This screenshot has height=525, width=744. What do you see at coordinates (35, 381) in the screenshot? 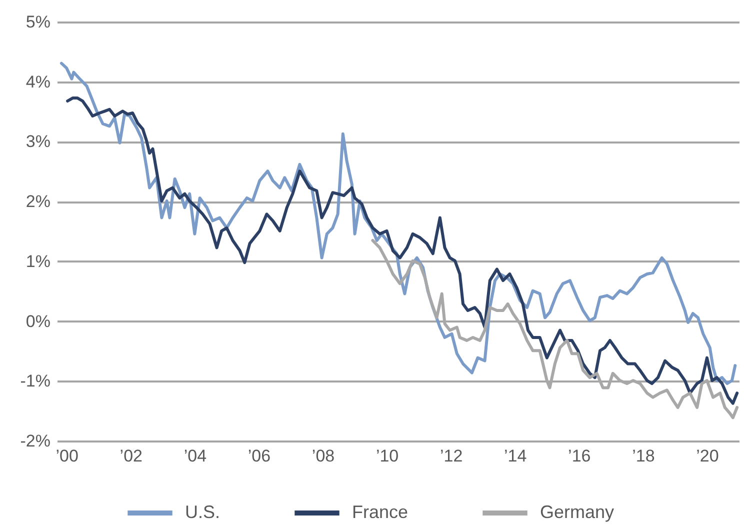
I see `y-tick-label: -1%` at bounding box center [35, 381].